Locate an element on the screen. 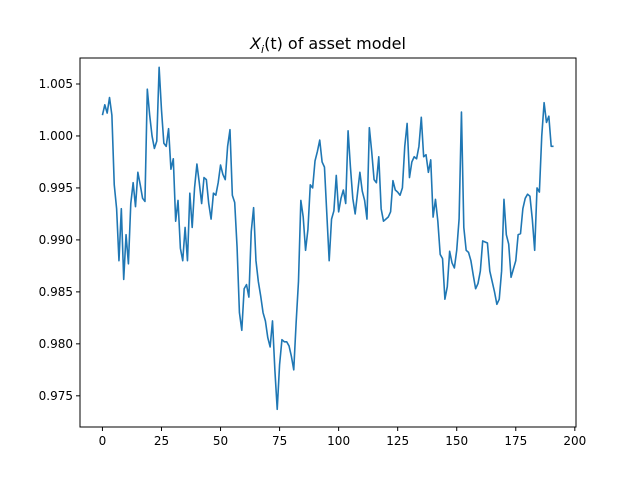 The height and width of the screenshot is (480, 640). x-tick-label: 100 is located at coordinates (338, 441).